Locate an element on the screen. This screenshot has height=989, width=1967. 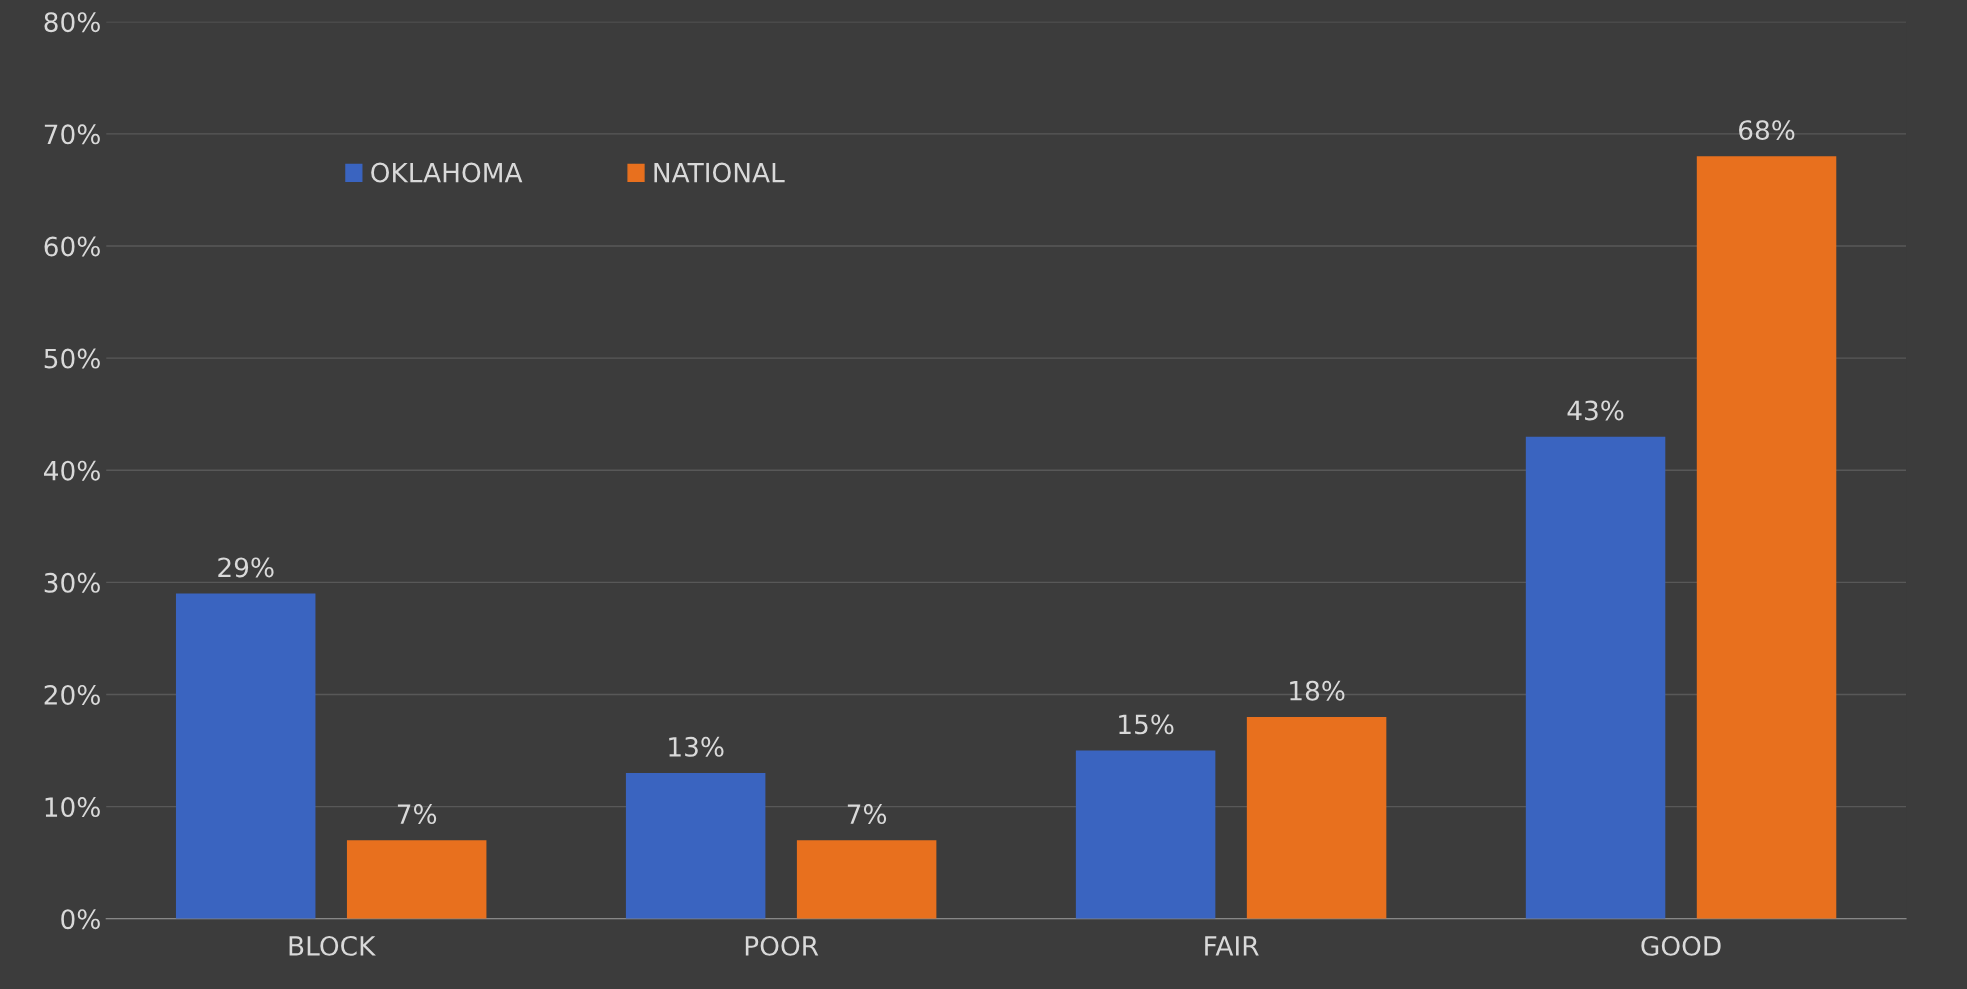
y-tick-label: 60% is located at coordinates (72, 246).